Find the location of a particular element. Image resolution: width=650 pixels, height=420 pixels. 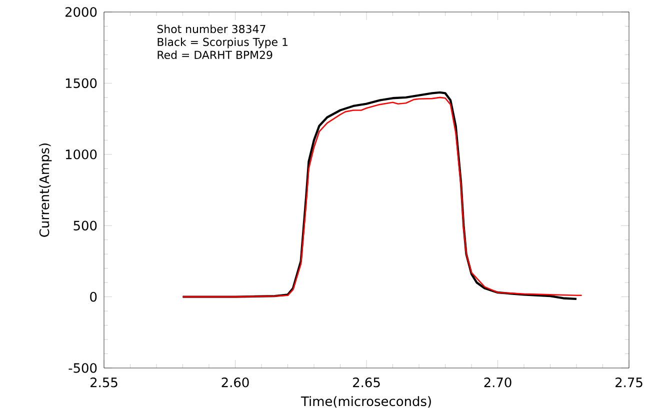

x-axis-title: Time(microseconds) is located at coordinates (365, 402).